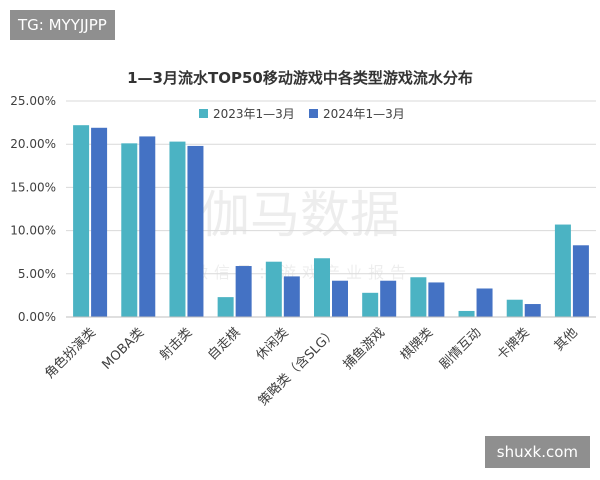 This screenshot has height=480, width=600. Describe the element at coordinates (300, 215) in the screenshot. I see `watermark-main: 伽马数据` at that location.